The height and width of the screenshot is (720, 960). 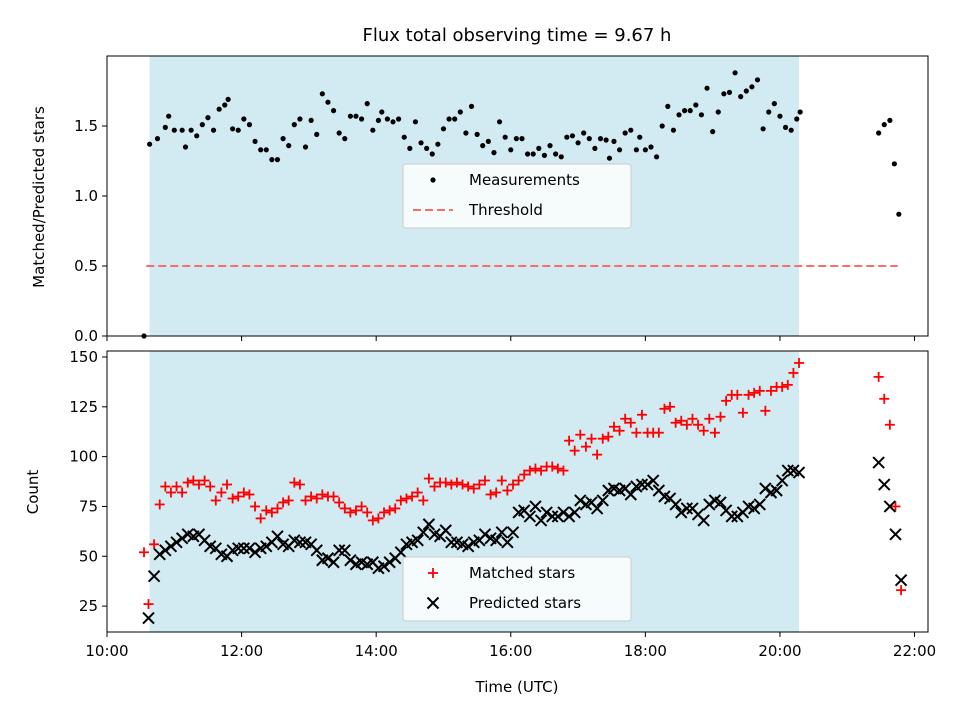 What do you see at coordinates (524, 180) in the screenshot?
I see `legend-label: Measurements` at bounding box center [524, 180].